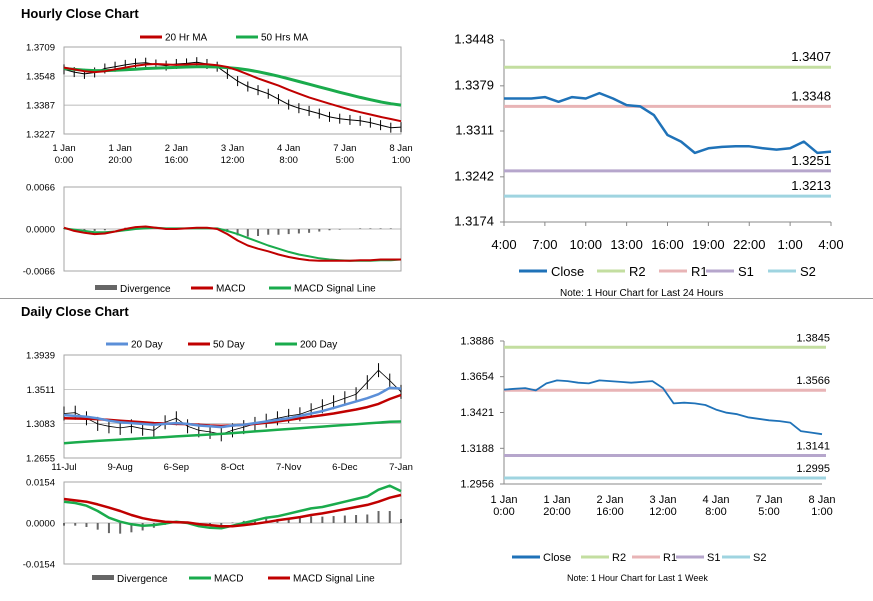 The width and height of the screenshot is (873, 601). I want to click on daily-macd-ytick-label: 0.0154, so click(40, 483).